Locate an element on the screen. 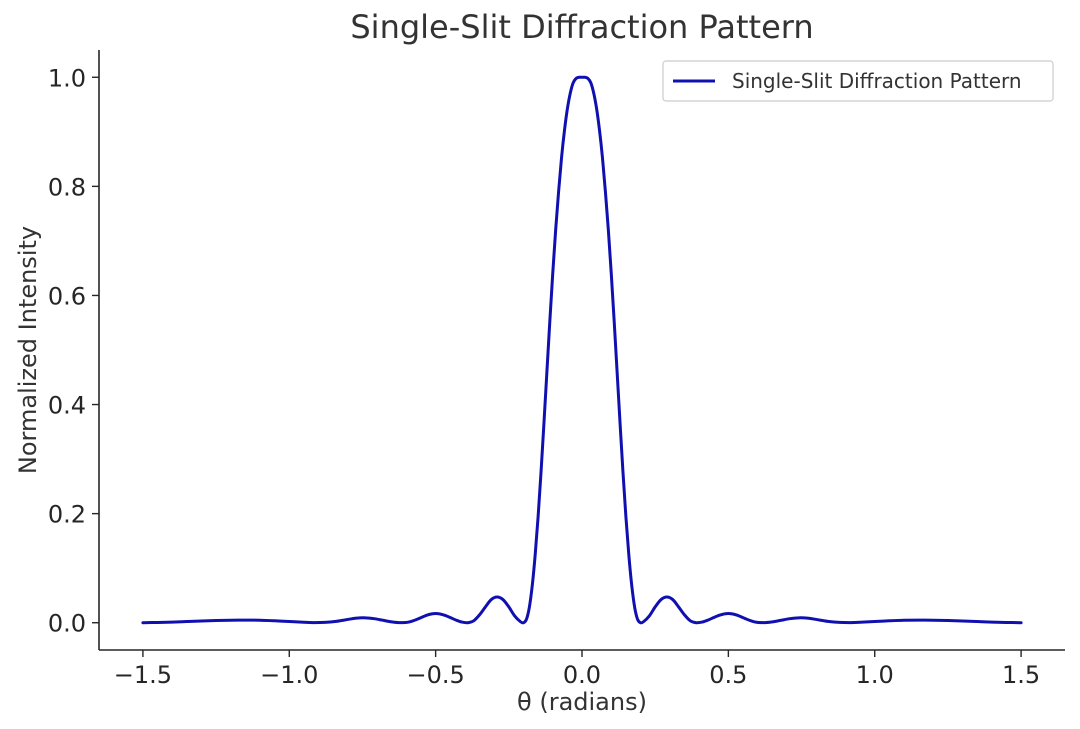 Image resolution: width=1080 pixels, height=729 pixels. x-tick-label: 0.5 is located at coordinates (728, 675).